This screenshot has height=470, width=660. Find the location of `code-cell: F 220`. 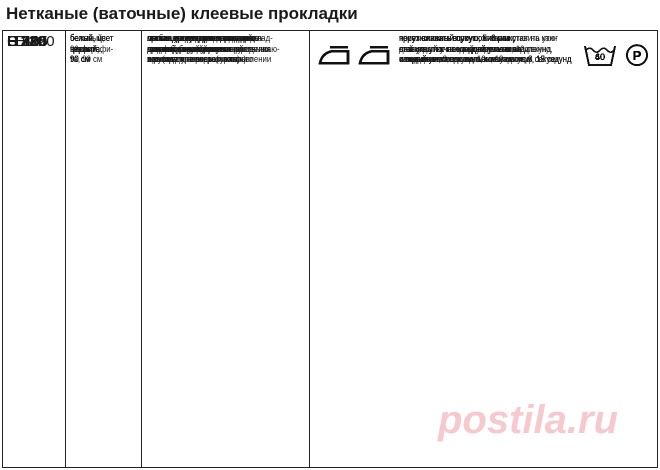

code-cell: F 220 is located at coordinates (34, 249).